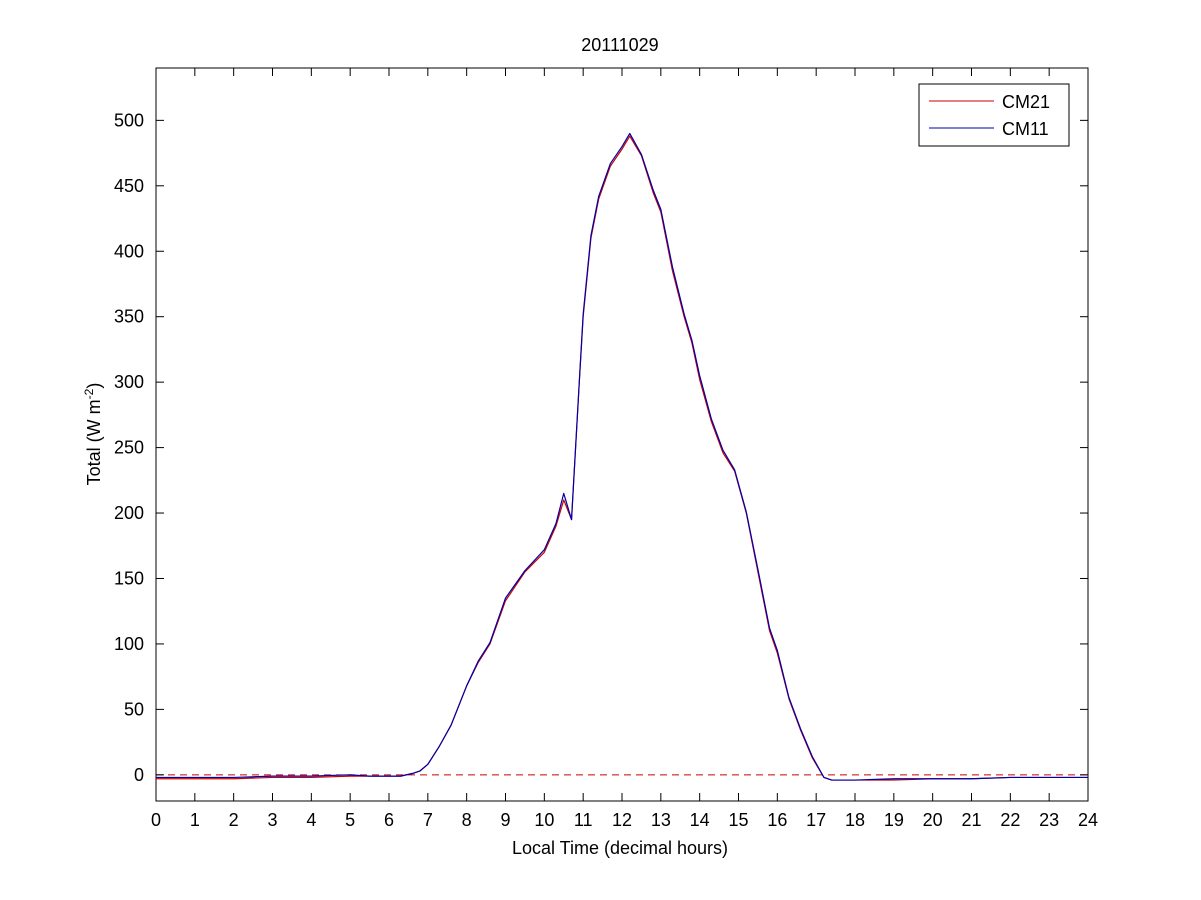 The width and height of the screenshot is (1201, 900). Describe the element at coordinates (777, 820) in the screenshot. I see `x-tick-label: 16` at that location.